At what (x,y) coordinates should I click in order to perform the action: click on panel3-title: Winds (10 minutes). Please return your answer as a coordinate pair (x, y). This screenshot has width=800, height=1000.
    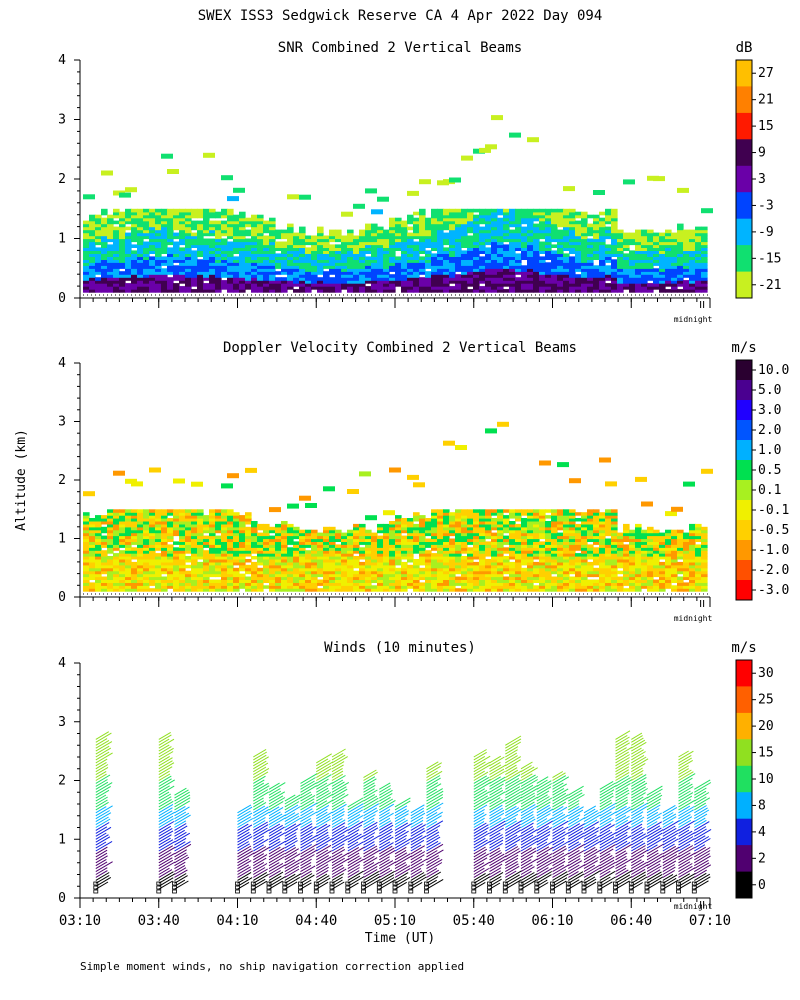
    Looking at the image, I should click on (400, 648).